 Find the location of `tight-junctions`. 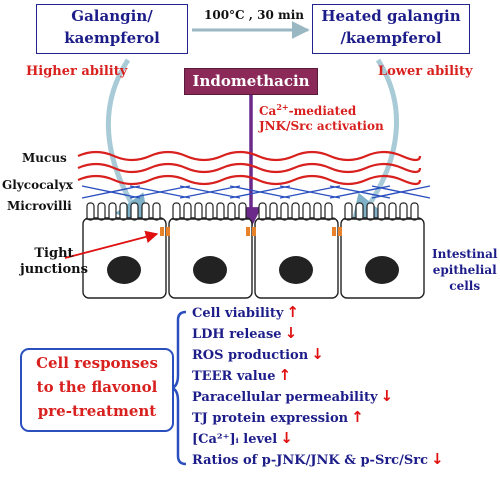

tight-junctions is located at coordinates (251, 231).